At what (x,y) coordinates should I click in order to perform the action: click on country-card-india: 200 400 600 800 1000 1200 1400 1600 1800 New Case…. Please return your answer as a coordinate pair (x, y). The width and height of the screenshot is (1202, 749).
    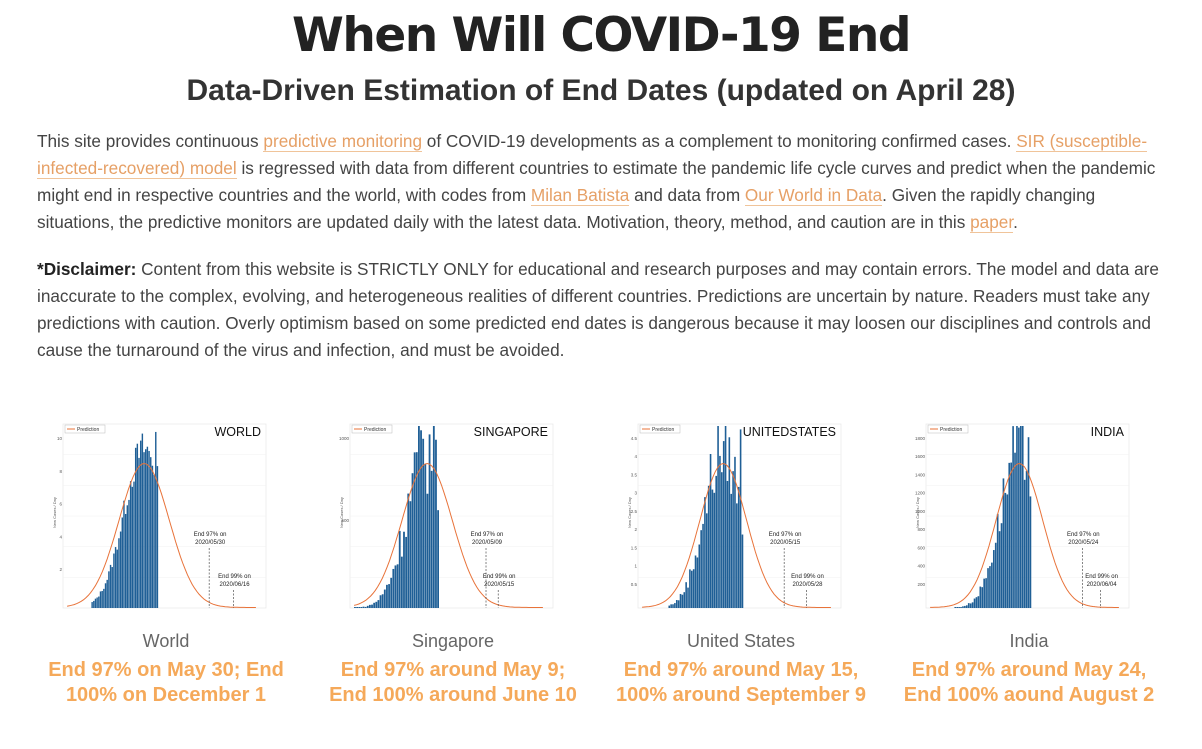
    Looking at the image, I should click on (1029, 563).